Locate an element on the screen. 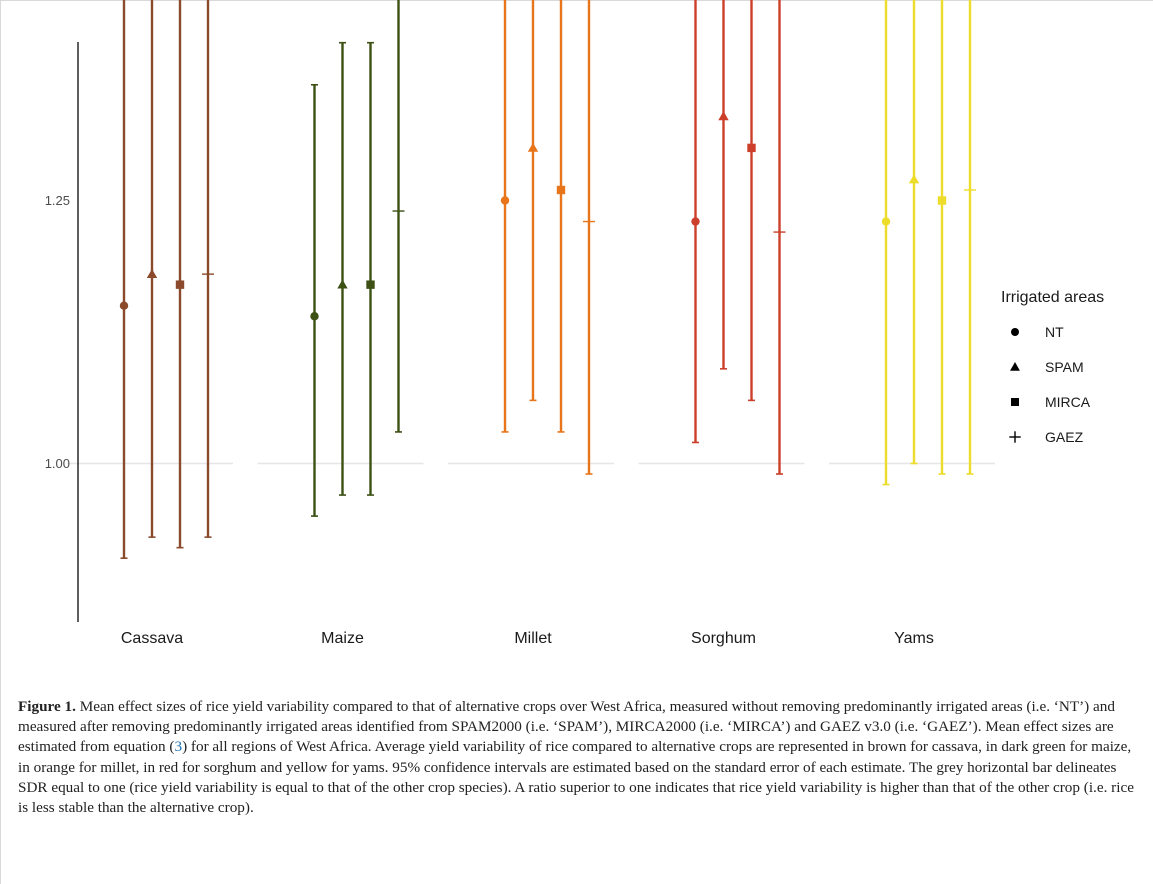  legend-marker-square is located at coordinates (1015, 402).